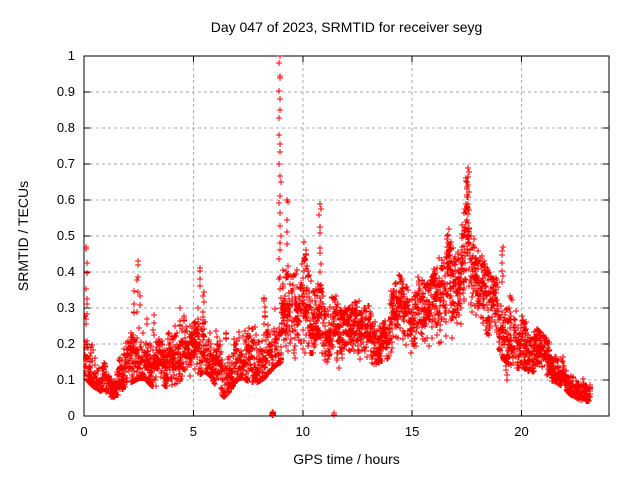 This screenshot has width=640, height=480. Describe the element at coordinates (66, 271) in the screenshot. I see `y-tick-label: 0.4` at that location.